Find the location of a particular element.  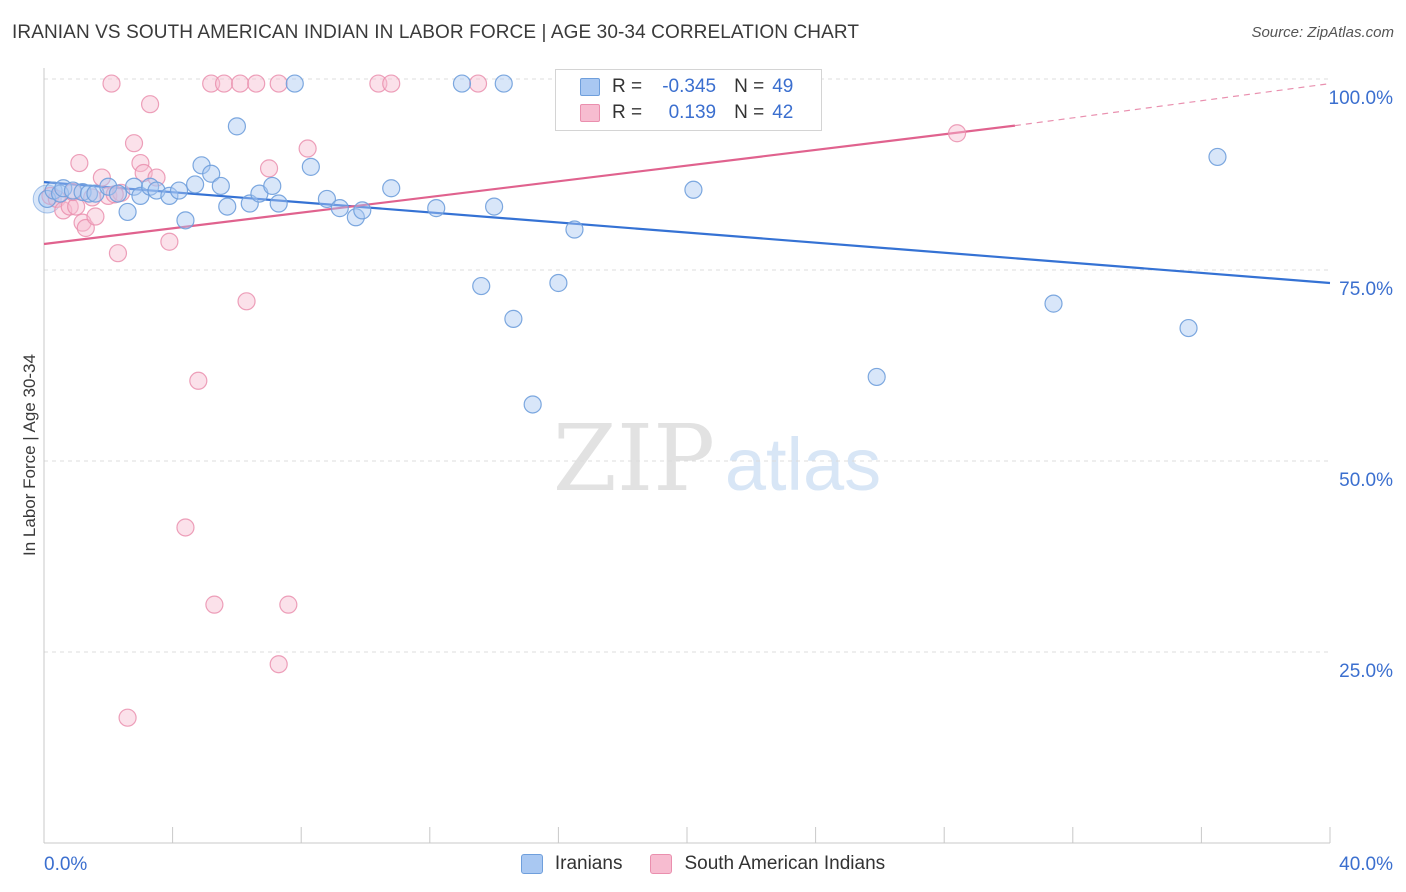

x-tick-label-max: 40.0% is located at coordinates (1366, 864).